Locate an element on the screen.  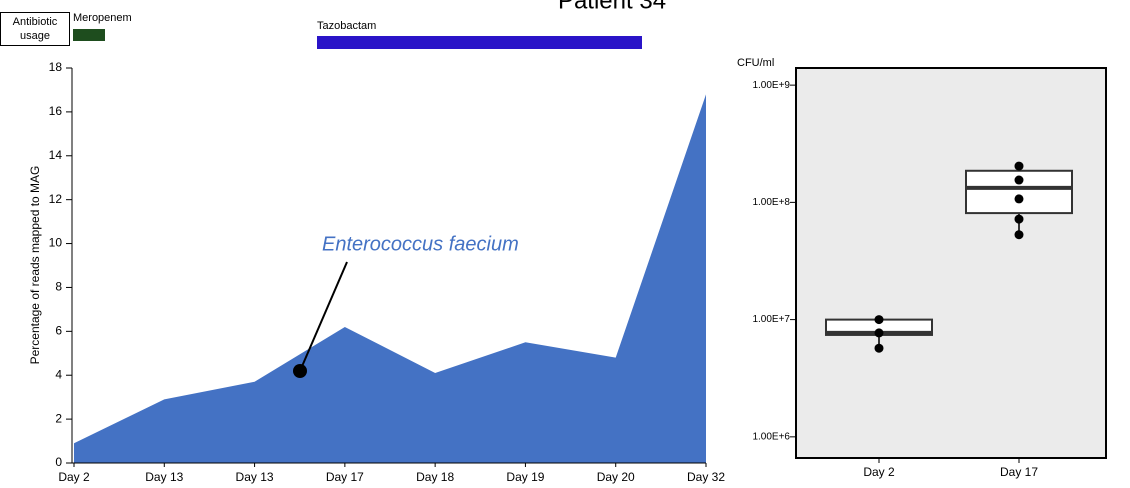
y-tick-label: 8 is located at coordinates (58, 287).